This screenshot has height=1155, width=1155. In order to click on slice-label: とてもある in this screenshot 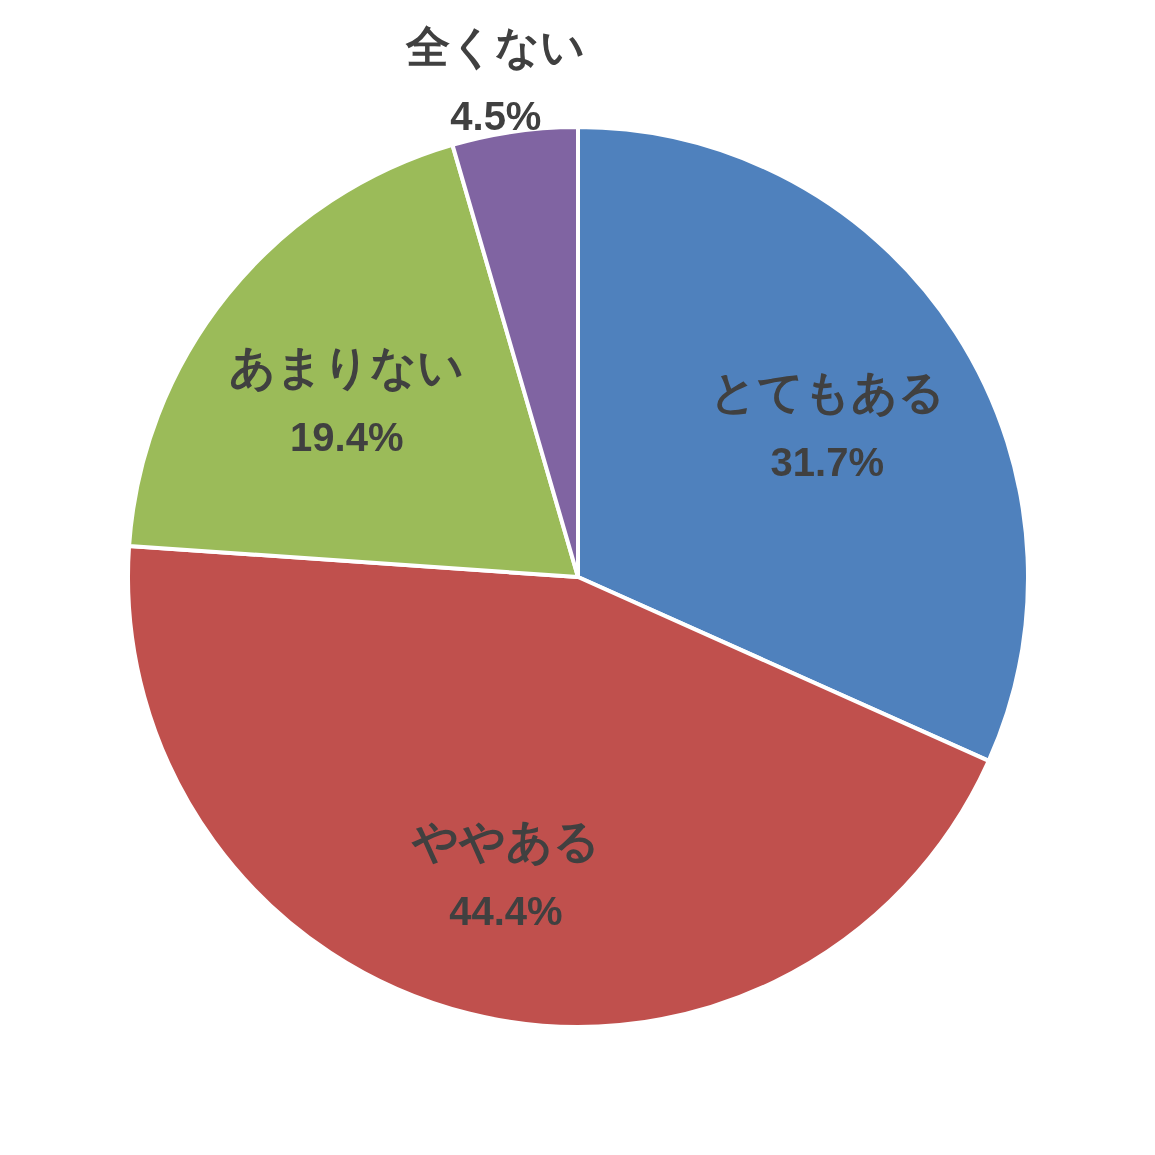, I will do `click(827, 391)`.